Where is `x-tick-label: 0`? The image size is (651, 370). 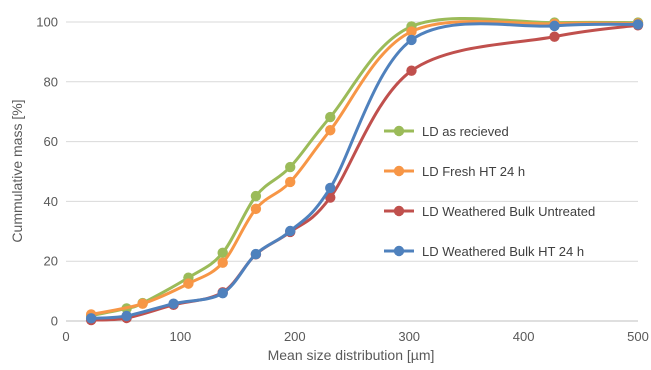 x-tick-label: 0 is located at coordinates (65, 336).